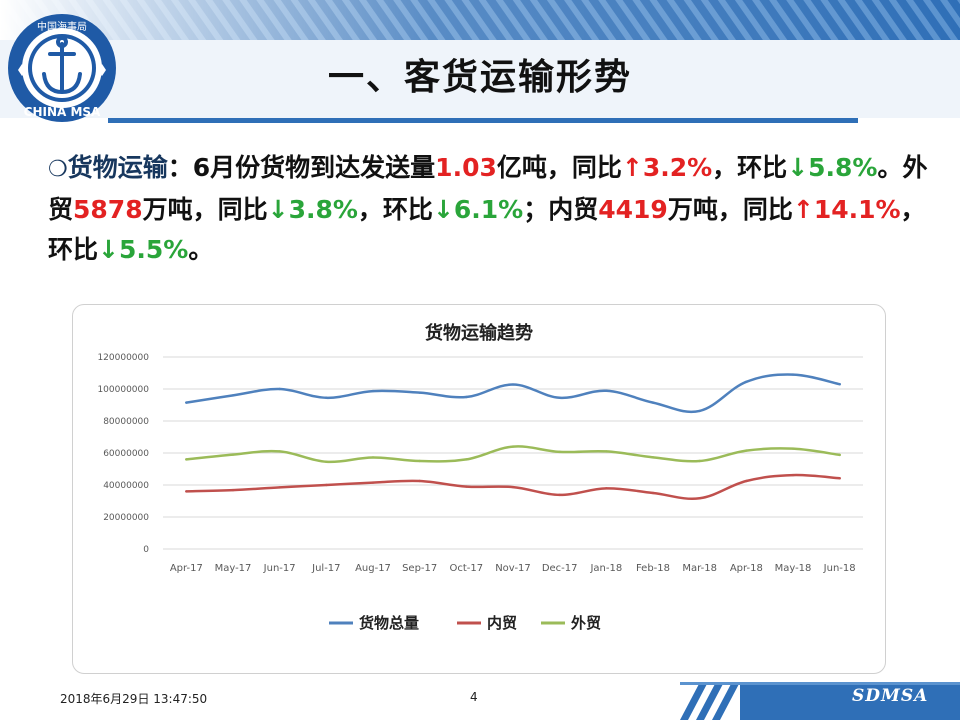 The width and height of the screenshot is (960, 720). What do you see at coordinates (653, 568) in the screenshot?
I see `x-tick-label: Feb-18` at bounding box center [653, 568].